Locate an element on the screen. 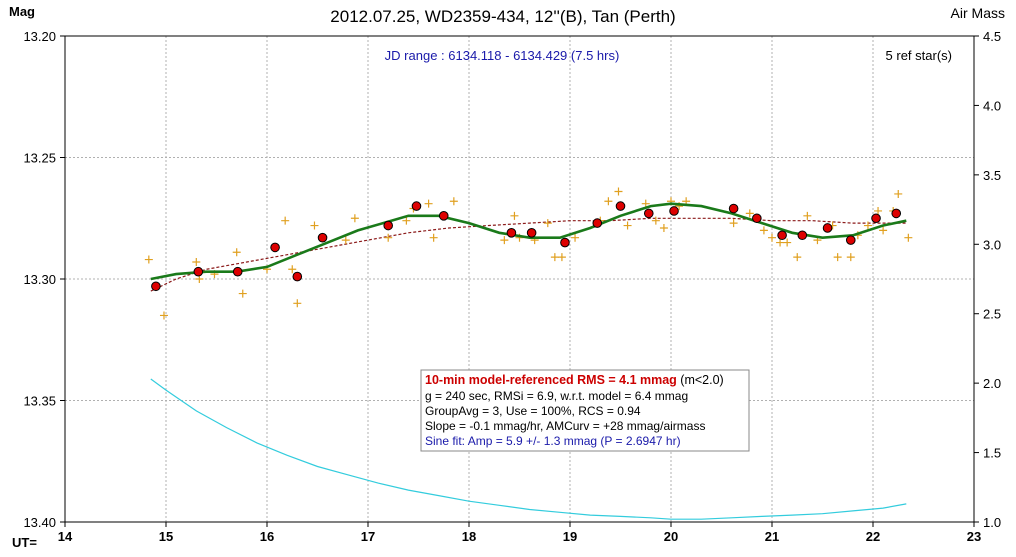 This screenshot has height=557, width=1016. jd-range-label: JD range : 6134.118 - 6134.429 (7.5 hrs) is located at coordinates (502, 55).